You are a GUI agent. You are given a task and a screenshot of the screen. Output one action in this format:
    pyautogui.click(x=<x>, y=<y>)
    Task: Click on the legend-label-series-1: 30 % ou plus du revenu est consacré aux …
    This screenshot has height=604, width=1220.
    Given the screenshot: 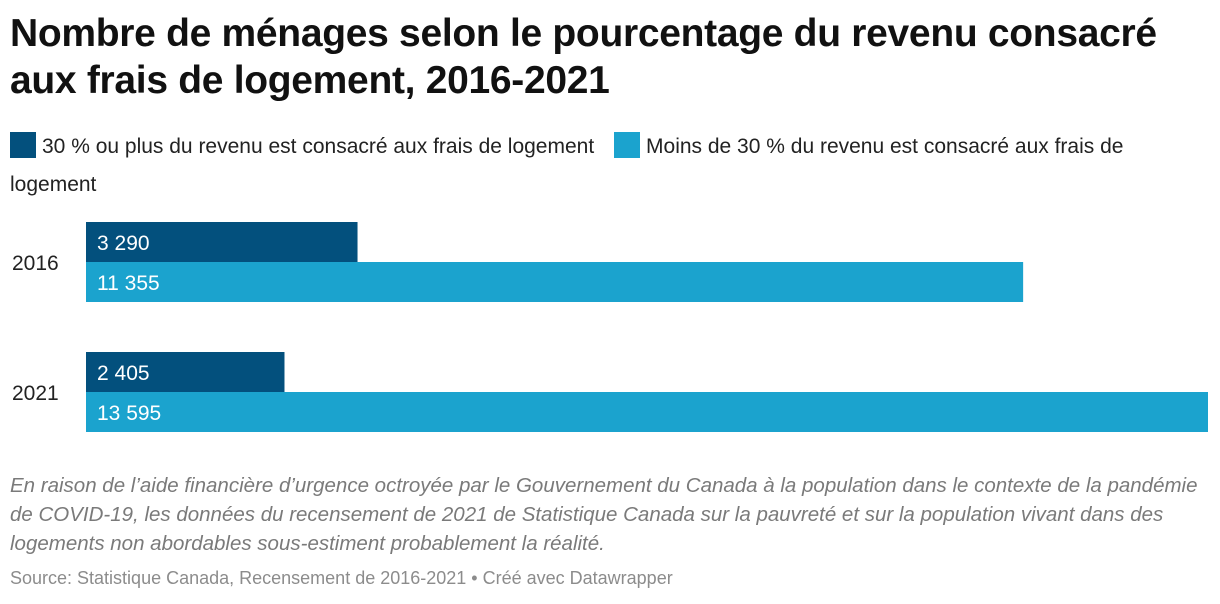 What is the action you would take?
    pyautogui.click(x=318, y=146)
    